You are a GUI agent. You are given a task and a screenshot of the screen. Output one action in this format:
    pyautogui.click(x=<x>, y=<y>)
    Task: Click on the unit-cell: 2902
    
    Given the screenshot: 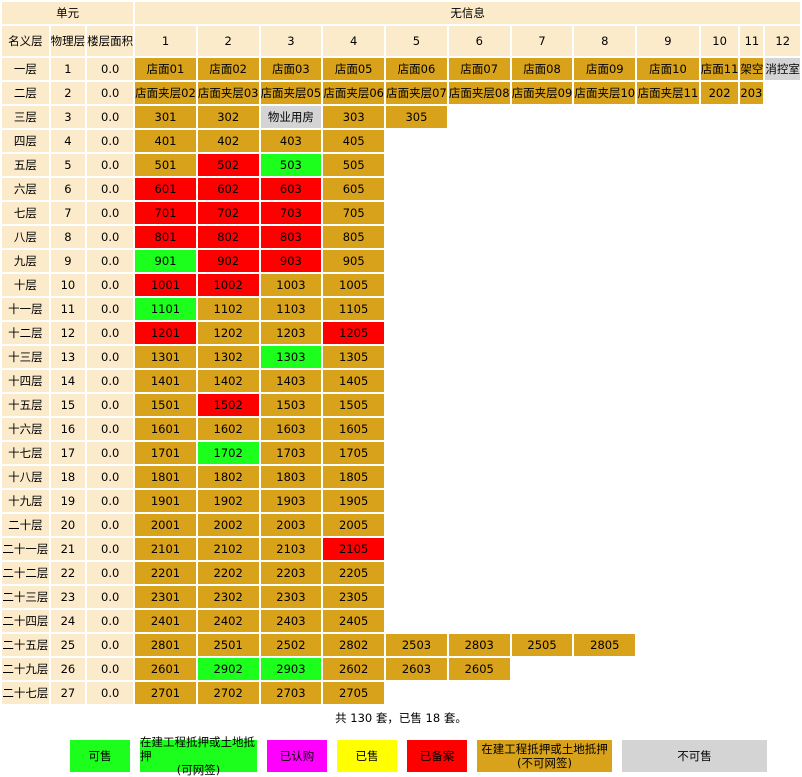 What is the action you would take?
    pyautogui.click(x=228, y=669)
    